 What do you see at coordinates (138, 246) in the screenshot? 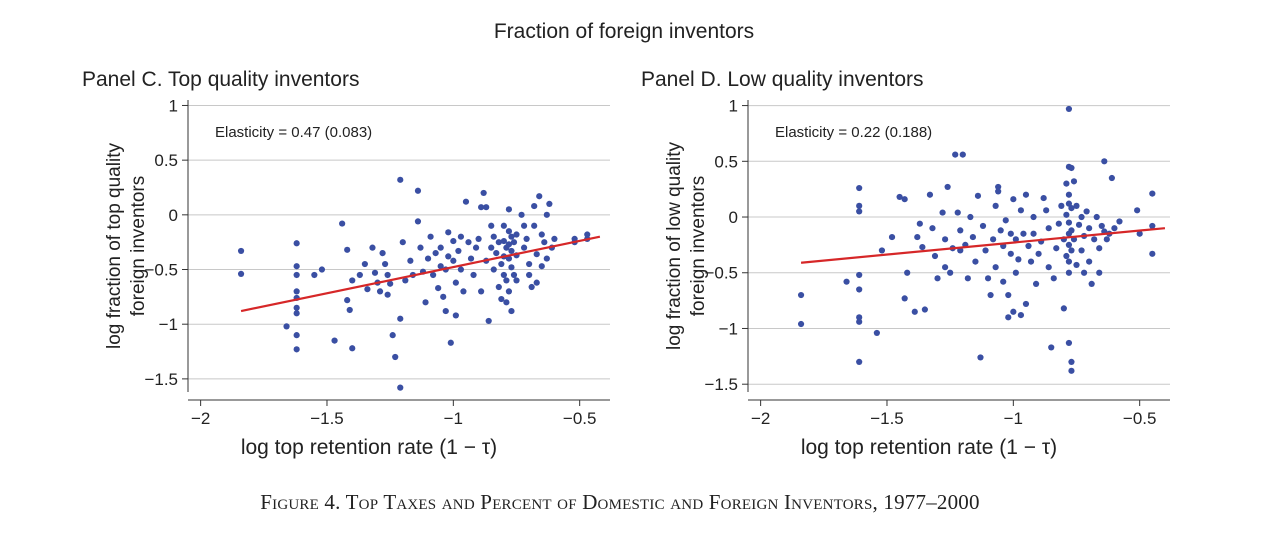
I see `panel-c-ylabel-line: foreign inventors` at bounding box center [138, 246].